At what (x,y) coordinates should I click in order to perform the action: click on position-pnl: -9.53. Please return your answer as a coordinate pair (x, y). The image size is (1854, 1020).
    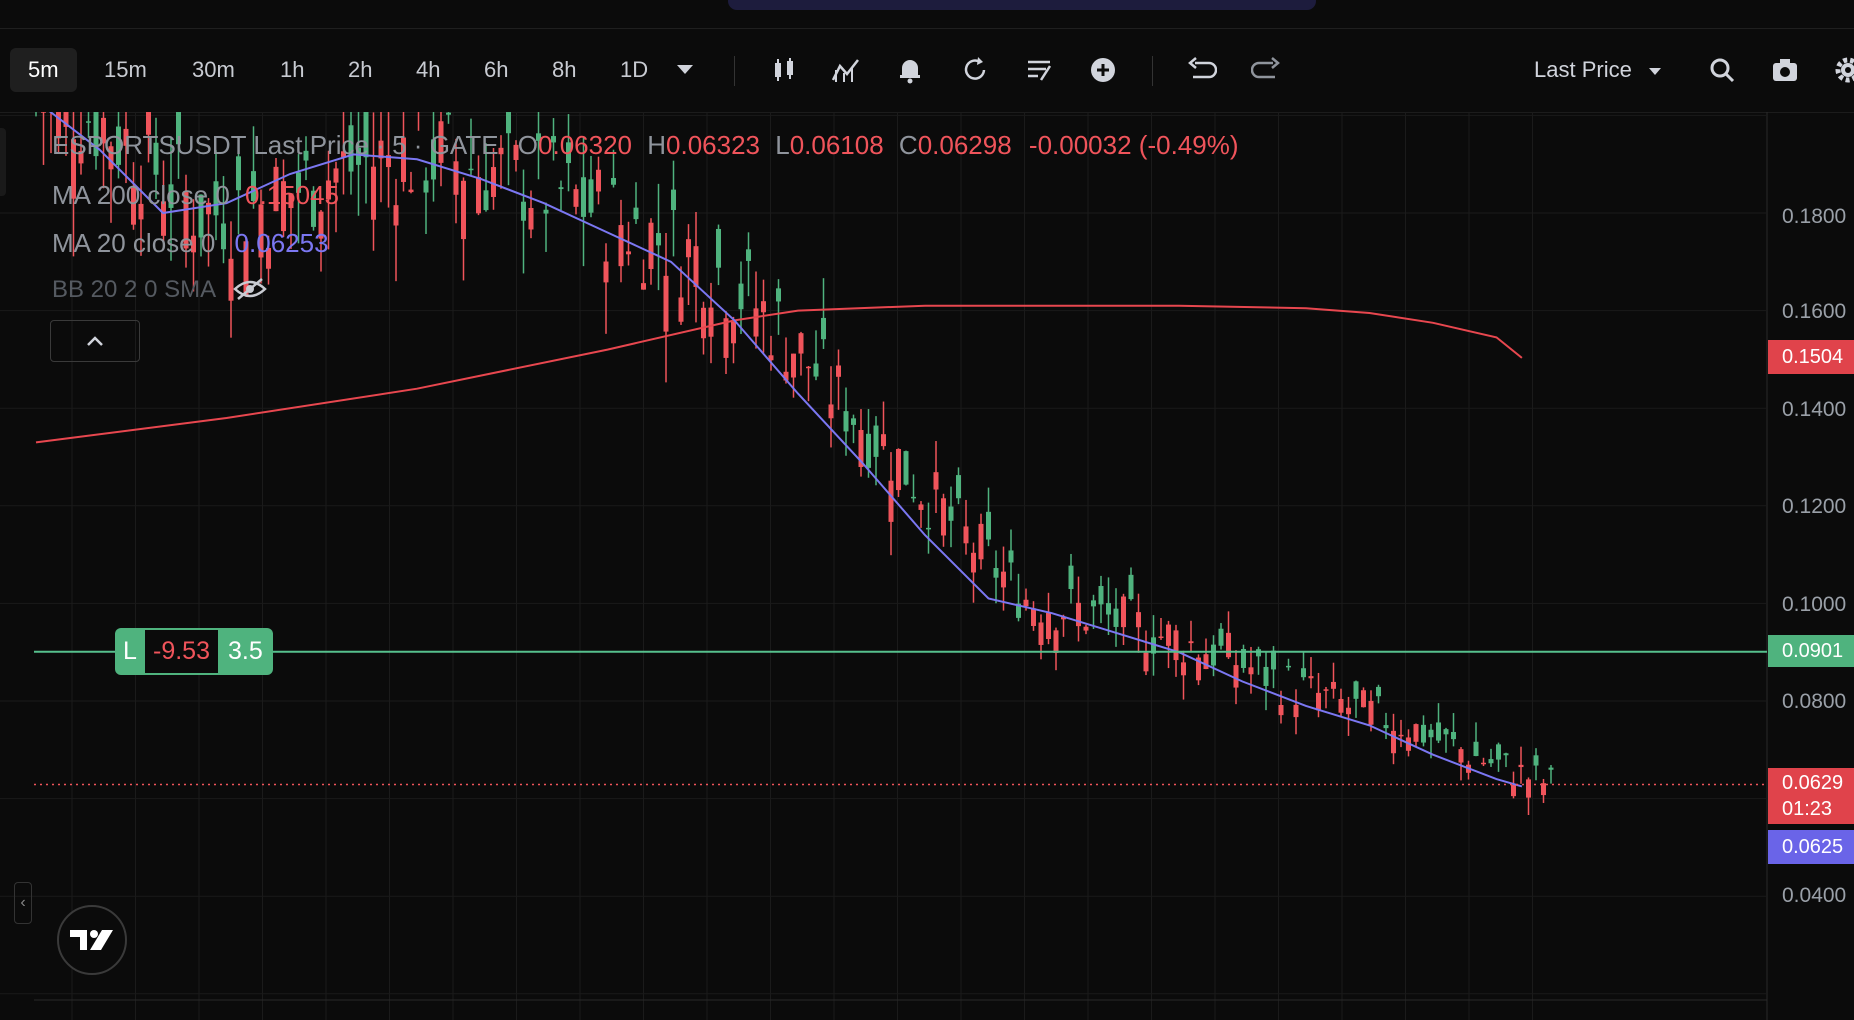
    Looking at the image, I should click on (181, 651).